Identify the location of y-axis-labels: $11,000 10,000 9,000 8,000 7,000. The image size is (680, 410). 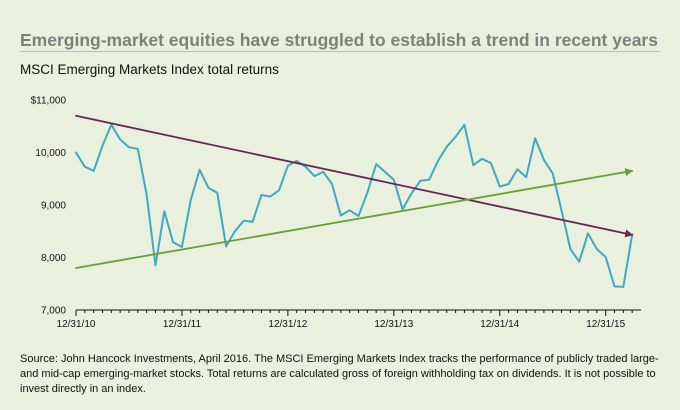
(49, 206).